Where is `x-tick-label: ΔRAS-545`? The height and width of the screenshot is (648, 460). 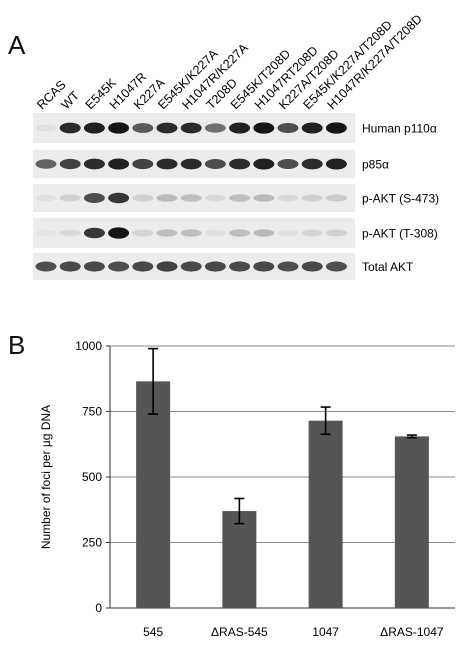
x-tick-label: ΔRAS-545 is located at coordinates (239, 632).